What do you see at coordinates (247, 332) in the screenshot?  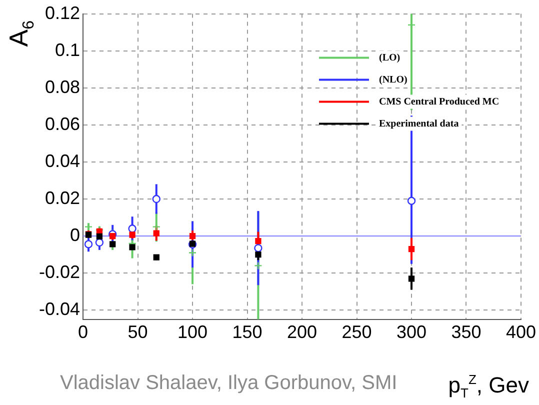 I see `x-tick-label: 150` at bounding box center [247, 332].